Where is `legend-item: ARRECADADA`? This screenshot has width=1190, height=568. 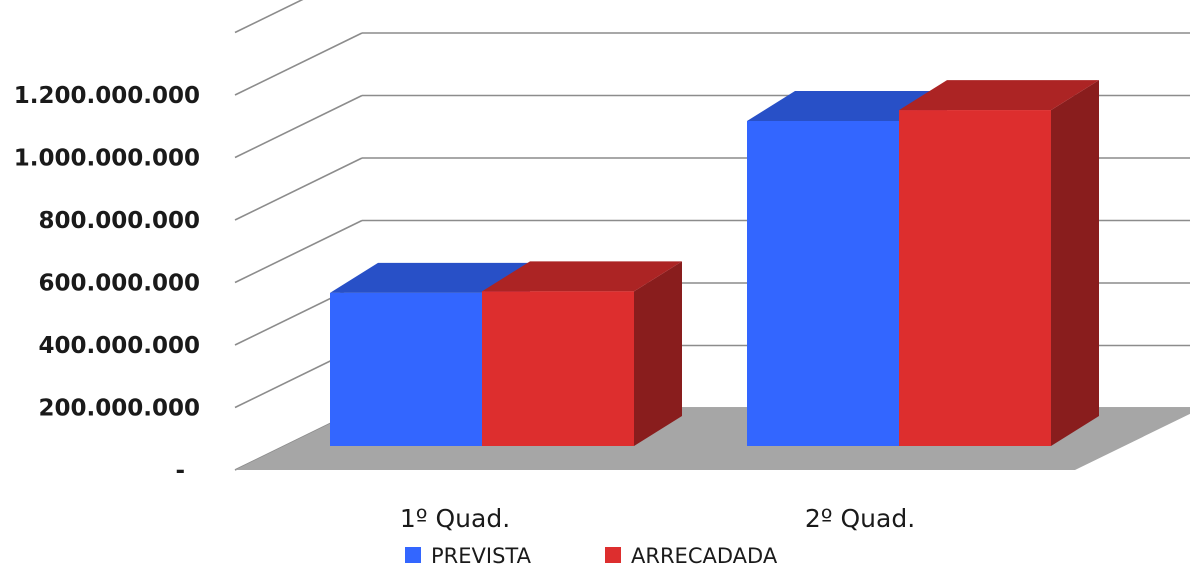
legend-item: ARRECADADA is located at coordinates (691, 556).